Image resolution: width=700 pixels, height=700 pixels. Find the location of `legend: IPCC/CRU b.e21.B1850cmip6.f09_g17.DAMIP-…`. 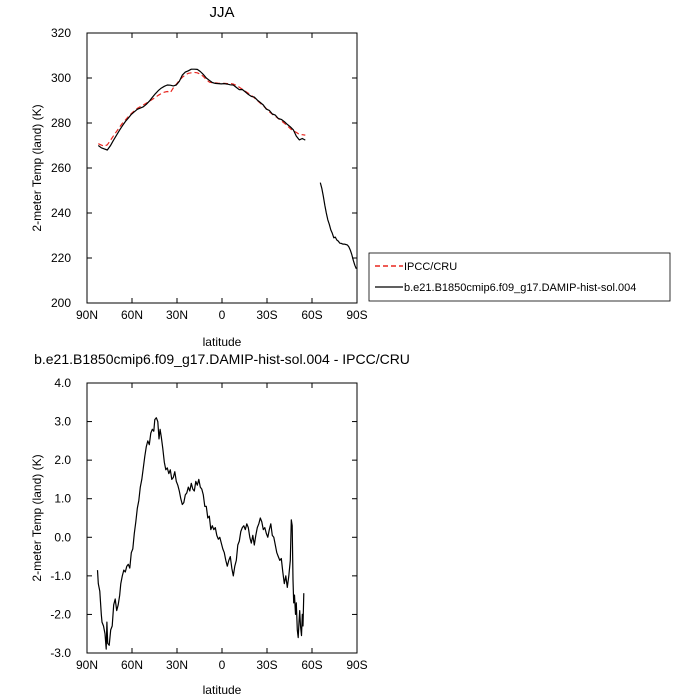

legend: IPCC/CRU b.e21.B1850cmip6.f09_g17.DAMIP-… is located at coordinates (519, 277).